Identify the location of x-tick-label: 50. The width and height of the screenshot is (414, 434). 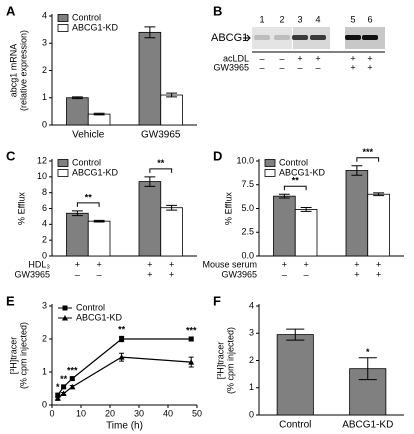
(197, 413).